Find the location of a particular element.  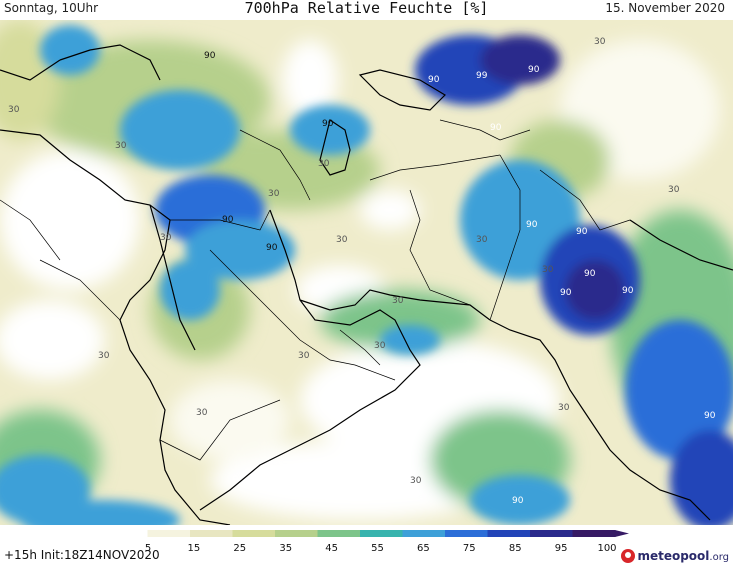

brand-suffix: .org is located at coordinates (719, 557).